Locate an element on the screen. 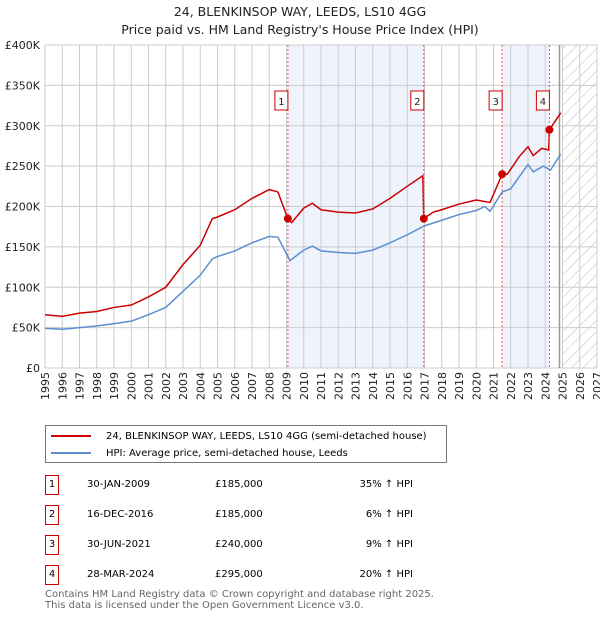 Image resolution: width=600 pixels, height=620 pixels. x-tick-label: 1996 is located at coordinates (62, 386).